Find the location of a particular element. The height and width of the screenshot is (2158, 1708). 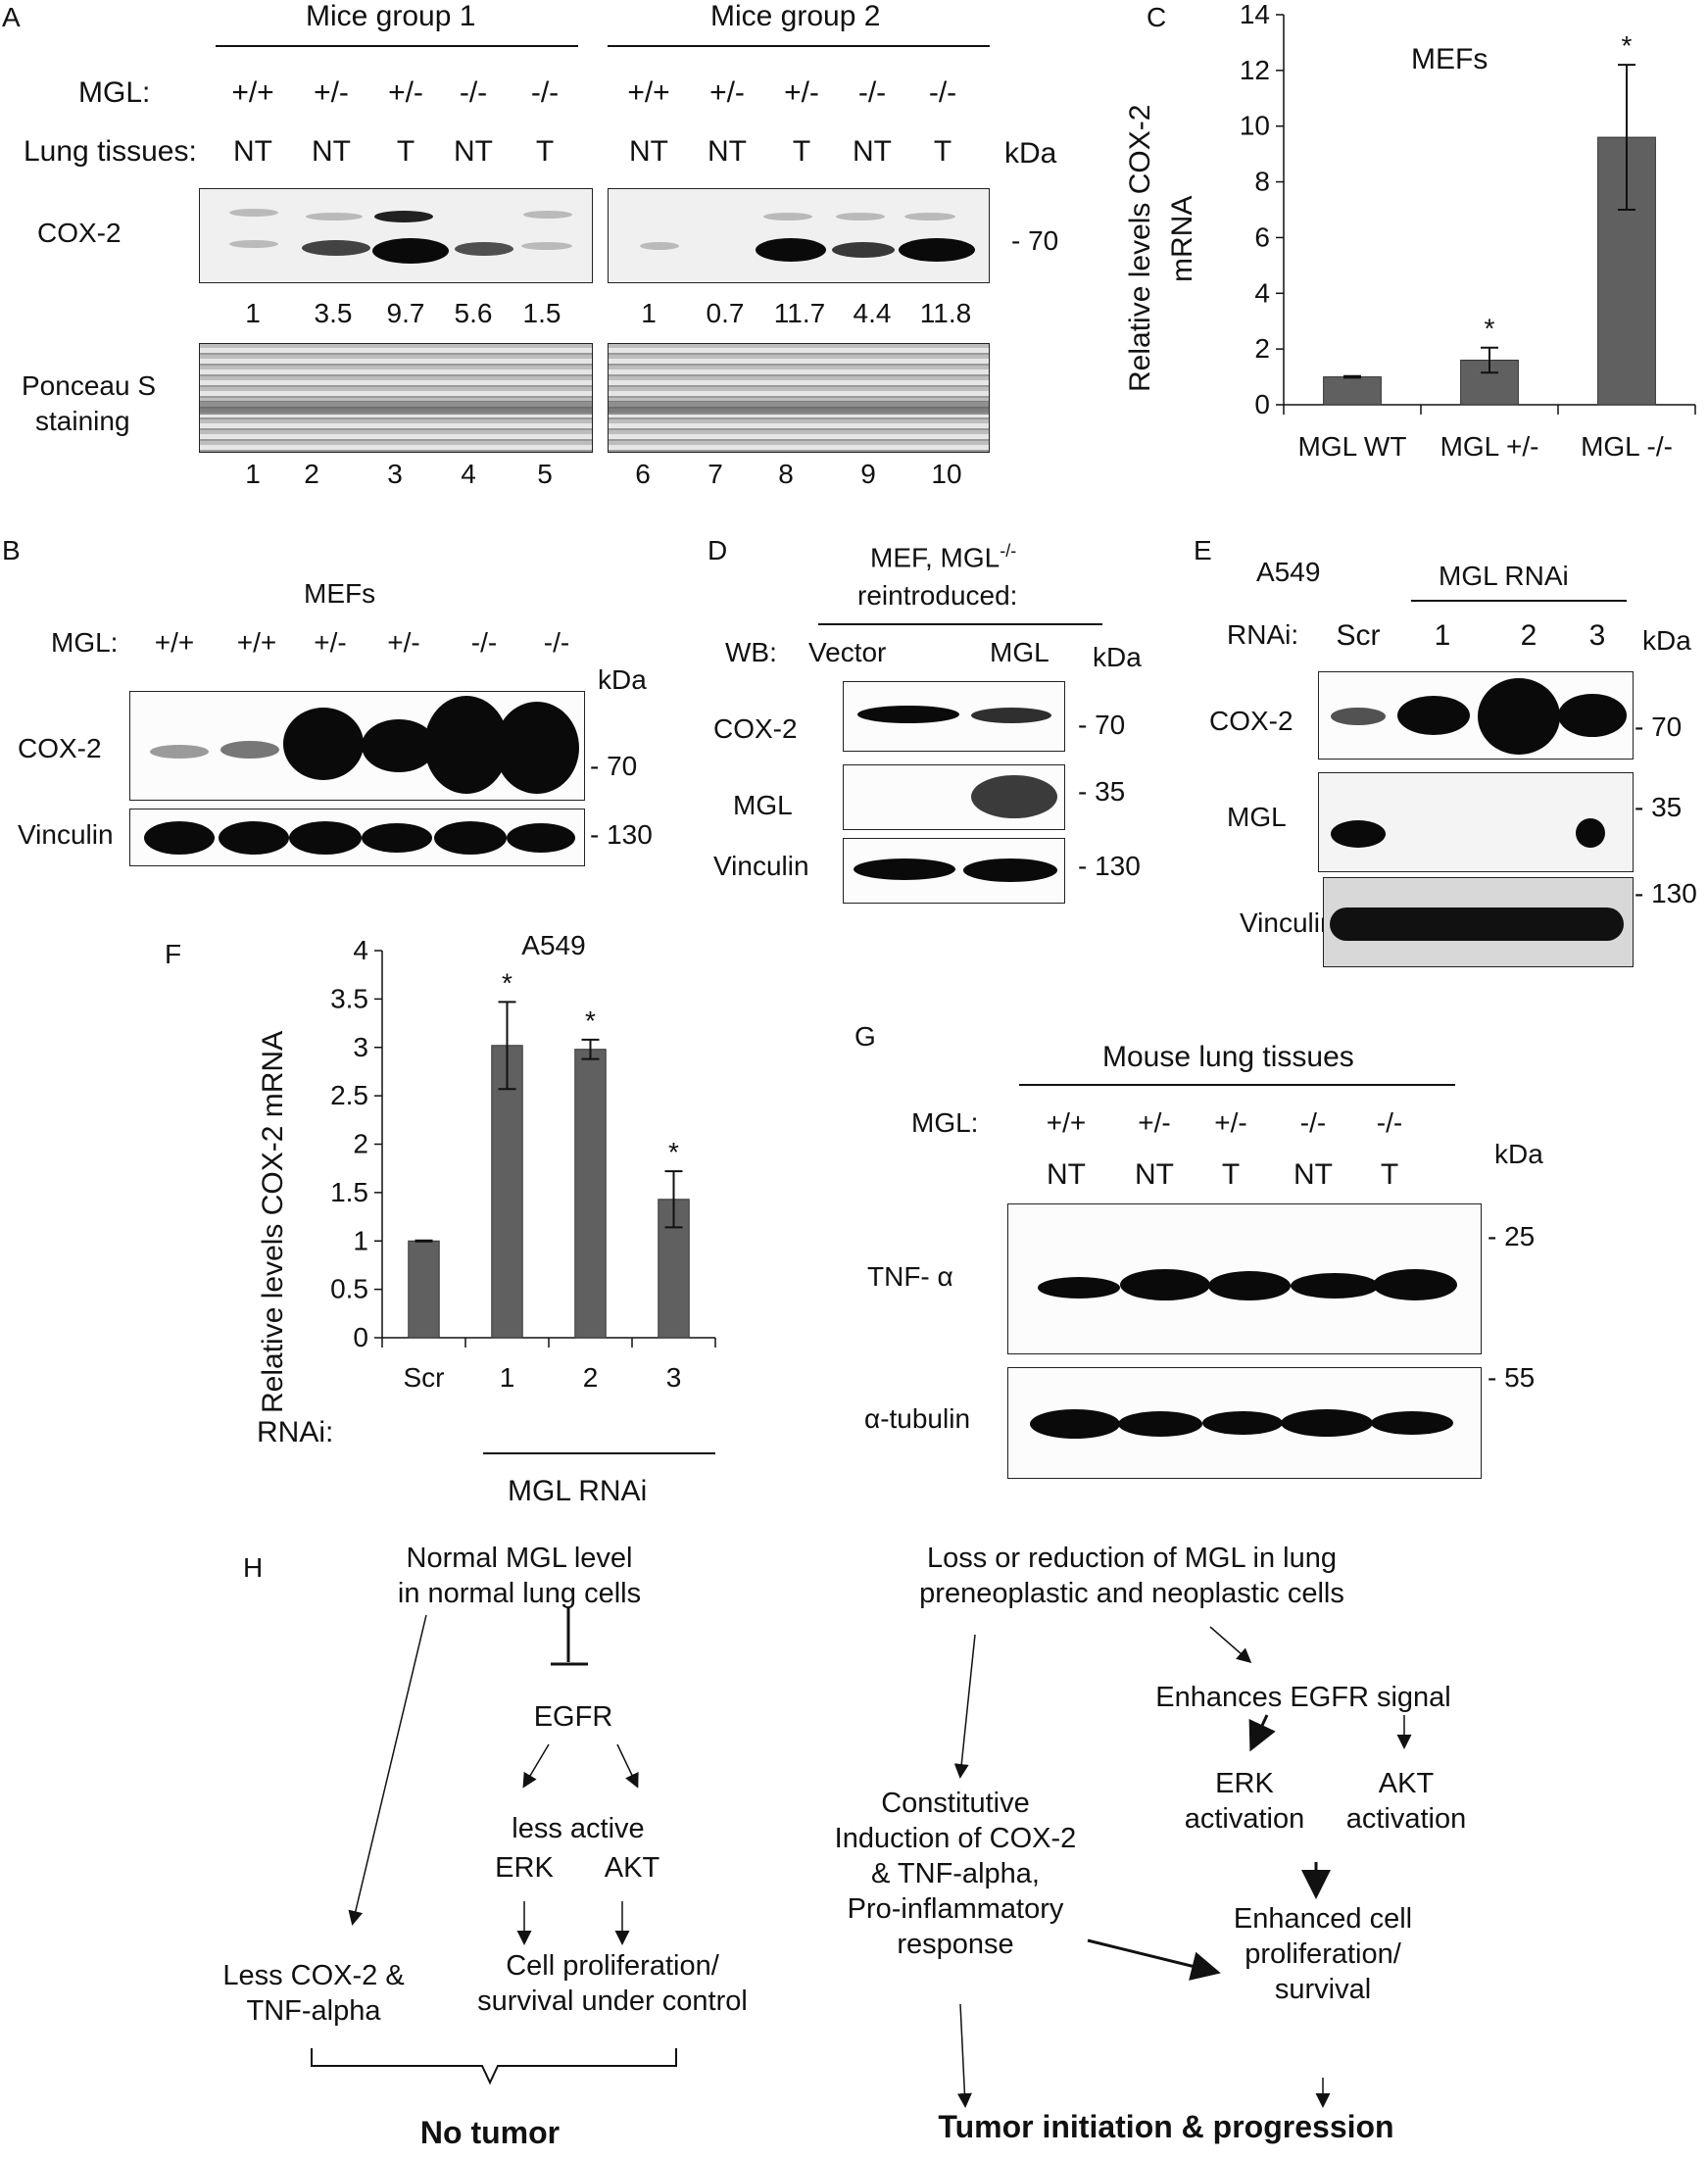

lane-number: 6 is located at coordinates (643, 474).